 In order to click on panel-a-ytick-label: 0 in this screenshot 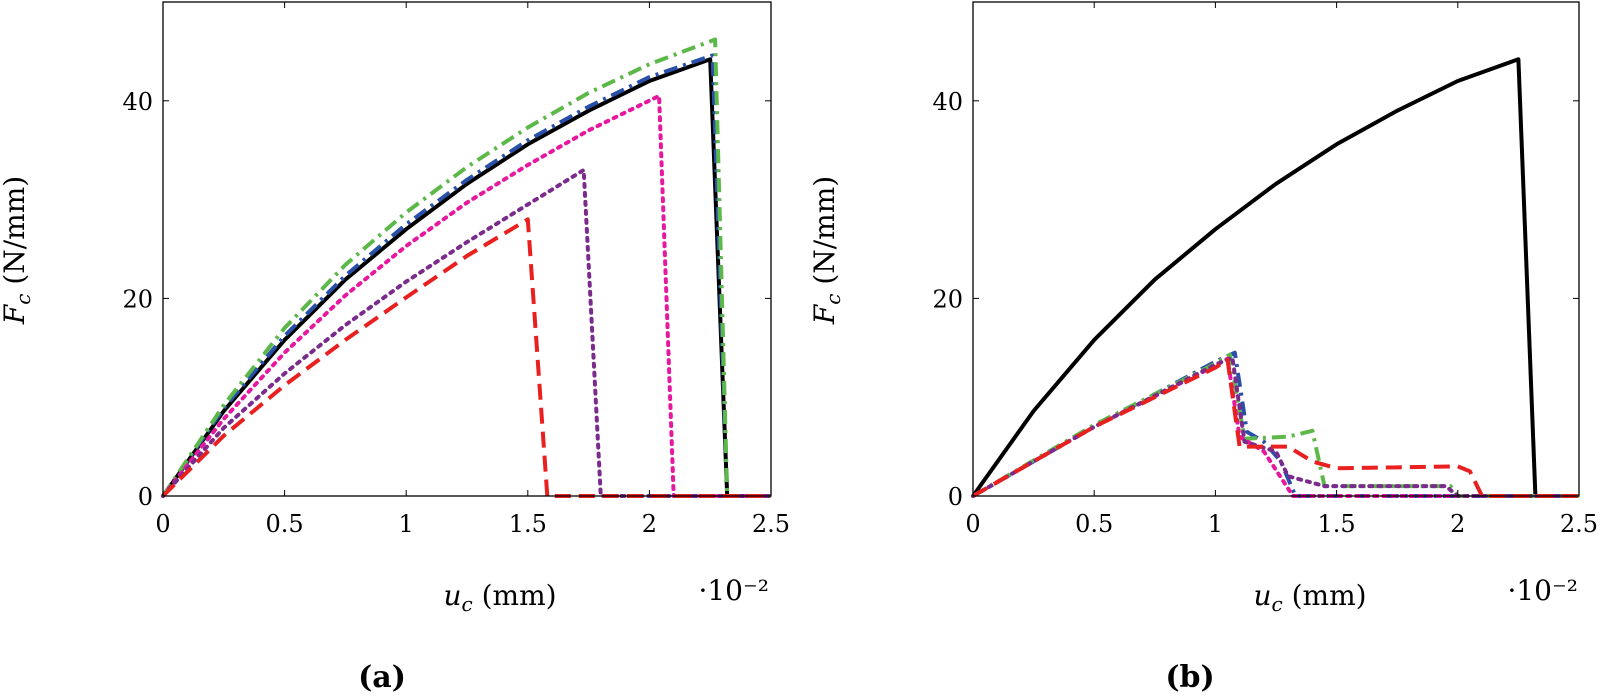, I will do `click(145, 497)`.